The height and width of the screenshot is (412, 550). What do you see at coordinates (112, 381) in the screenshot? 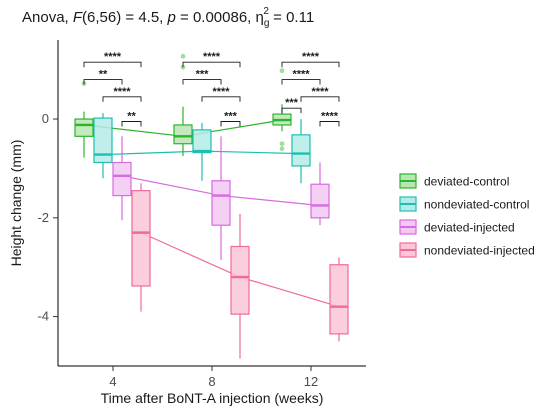
I see `x-tick-label: 4` at bounding box center [112, 381].